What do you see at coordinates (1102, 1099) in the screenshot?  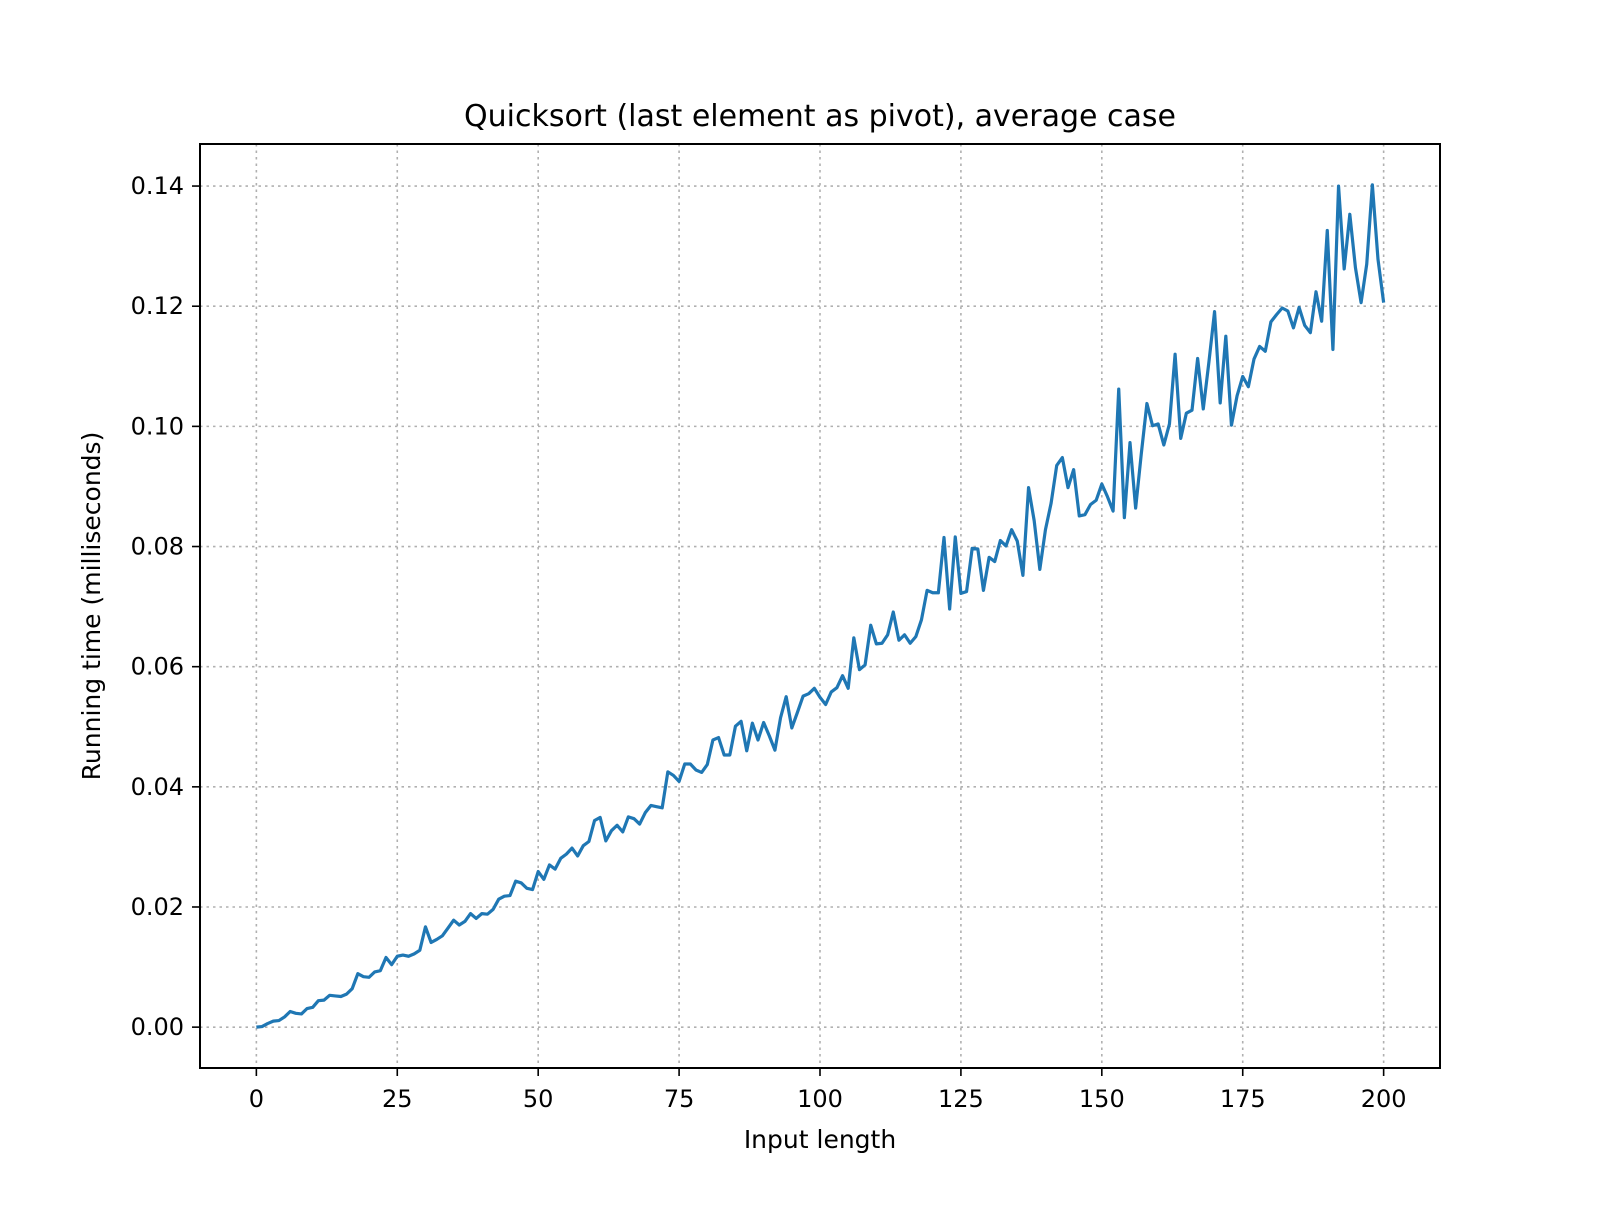 I see `x-tick-label: 150` at bounding box center [1102, 1099].